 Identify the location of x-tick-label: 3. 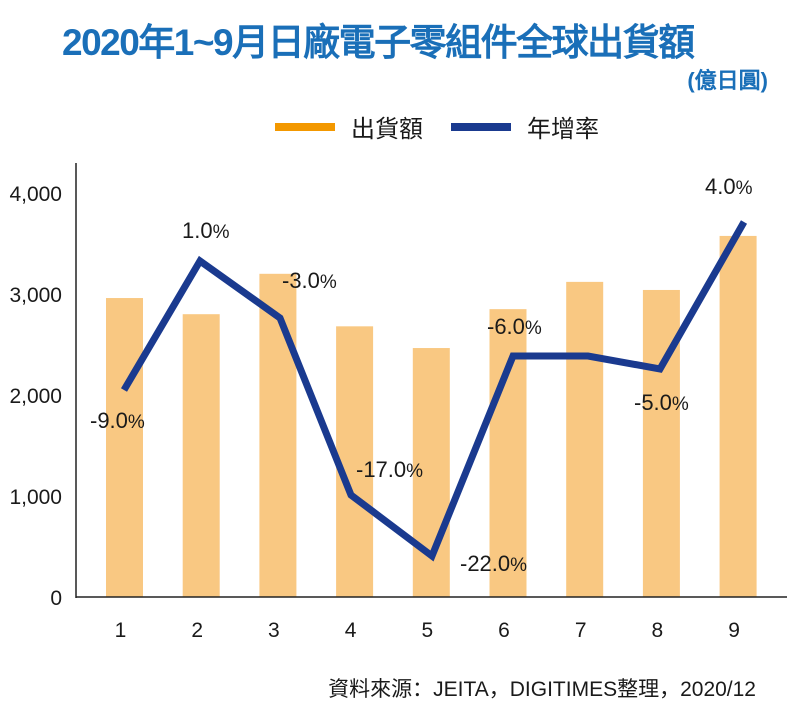
(274, 630).